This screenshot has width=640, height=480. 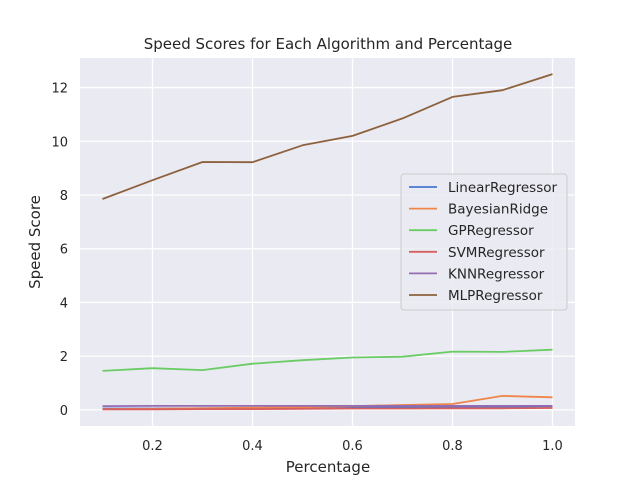 I want to click on legend-box, so click(x=484, y=242).